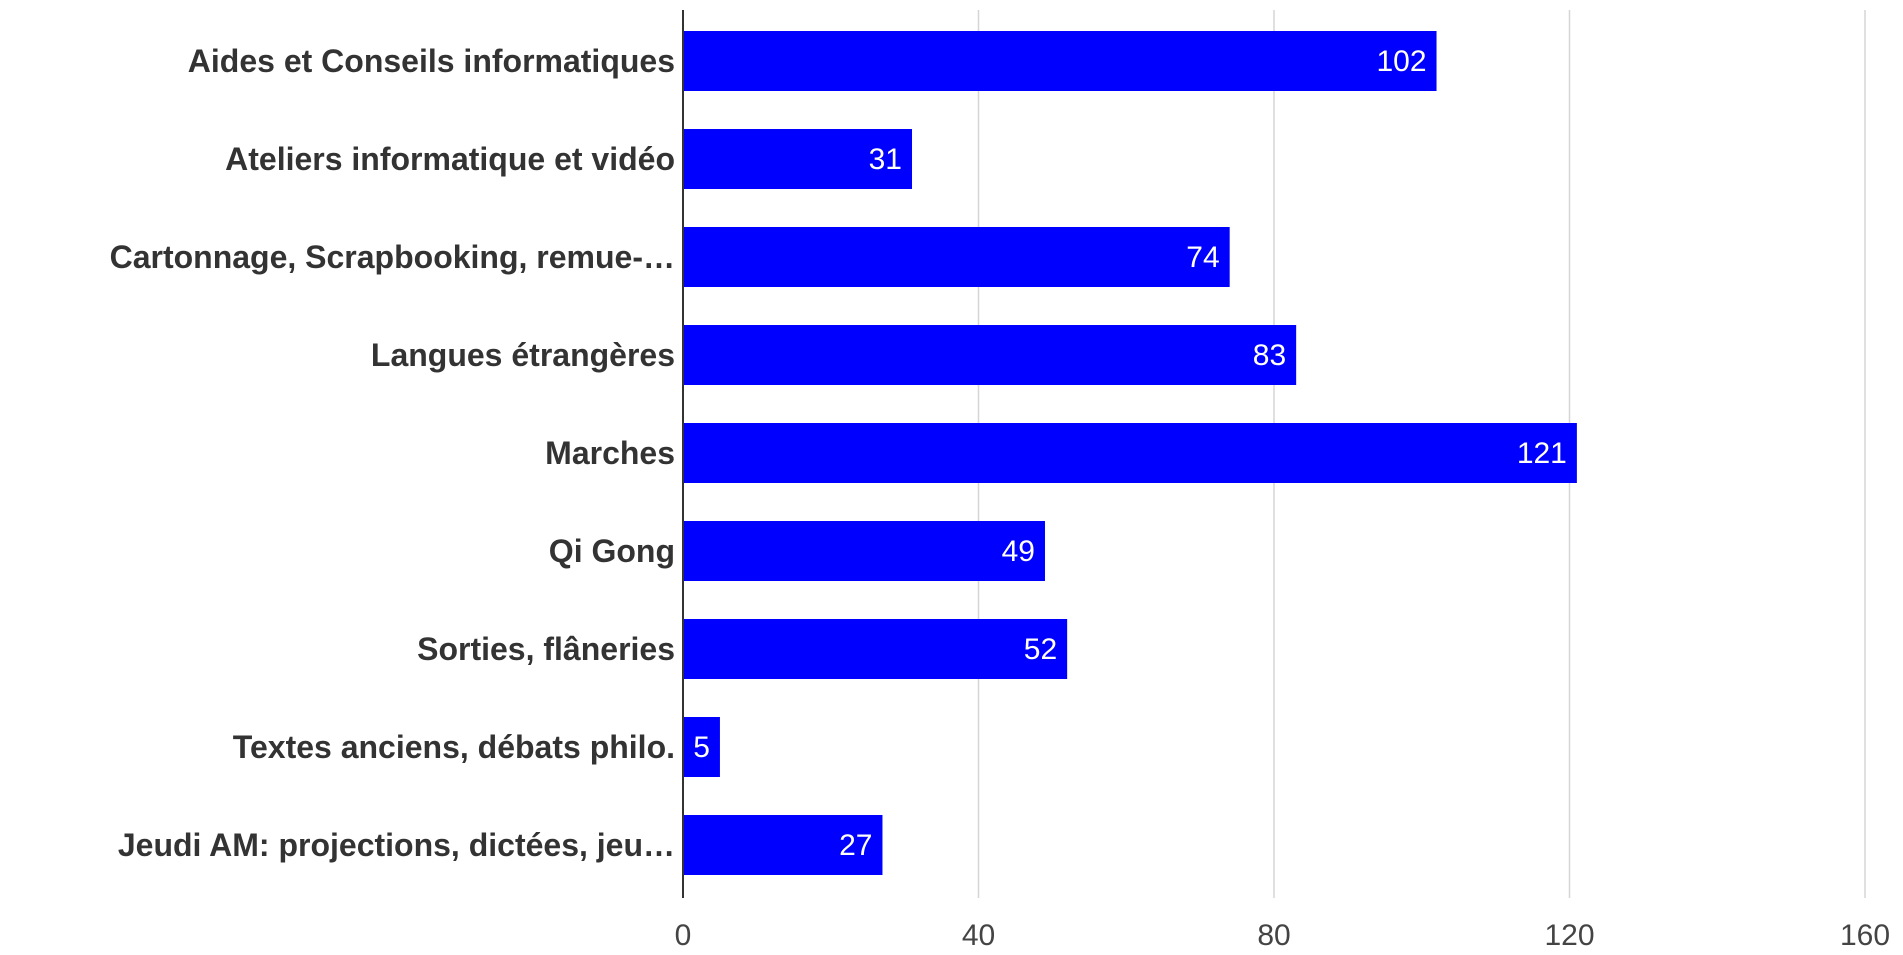 The image size is (1903, 955). Describe the element at coordinates (1040, 649) in the screenshot. I see `bar-value-label: 52` at that location.